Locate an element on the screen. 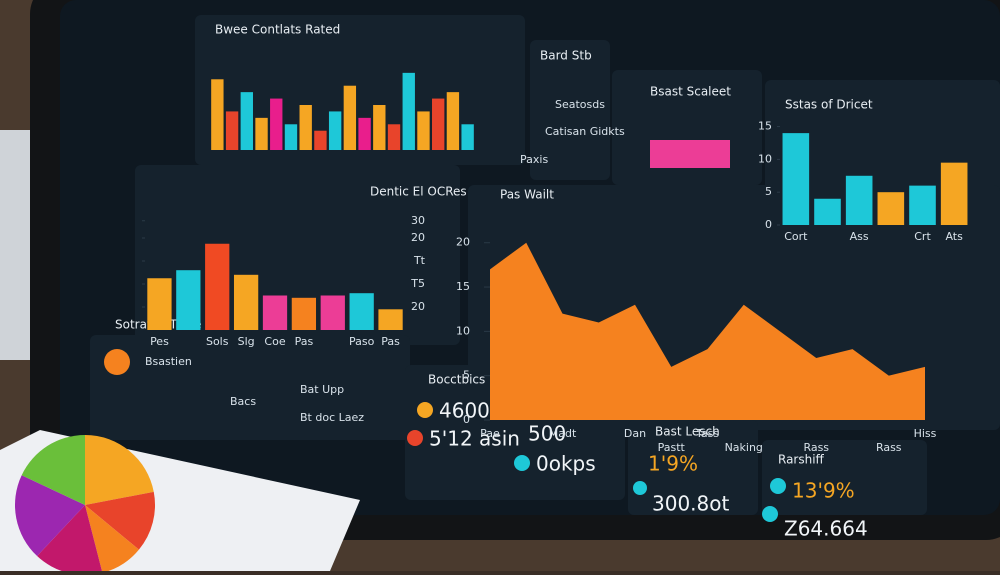 This screenshot has height=575, width=1000. kpi-value: 5'12 asin is located at coordinates (474, 439).